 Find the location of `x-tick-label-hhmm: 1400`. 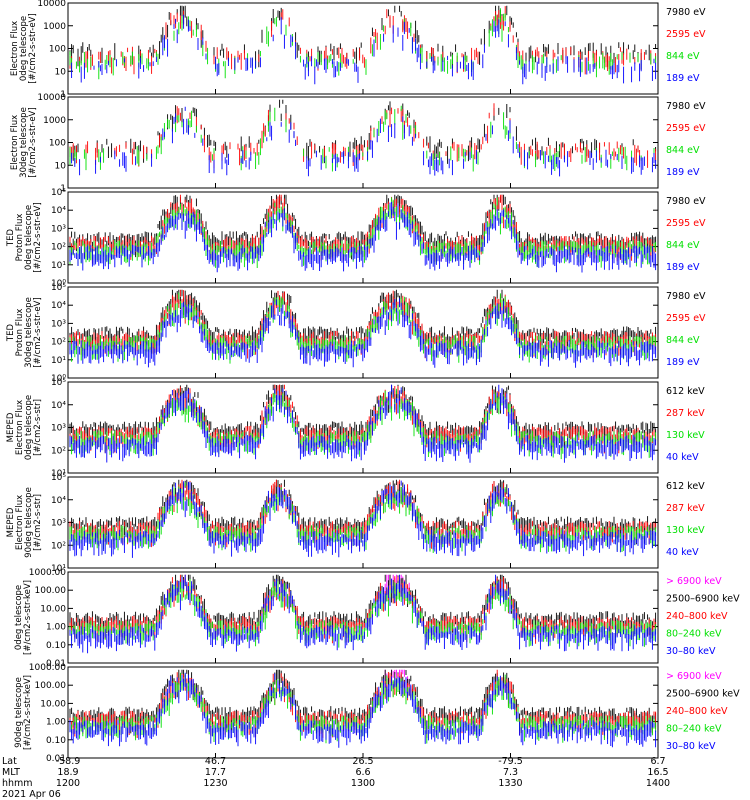

x-tick-label-hhmm: 1400 is located at coordinates (658, 783).